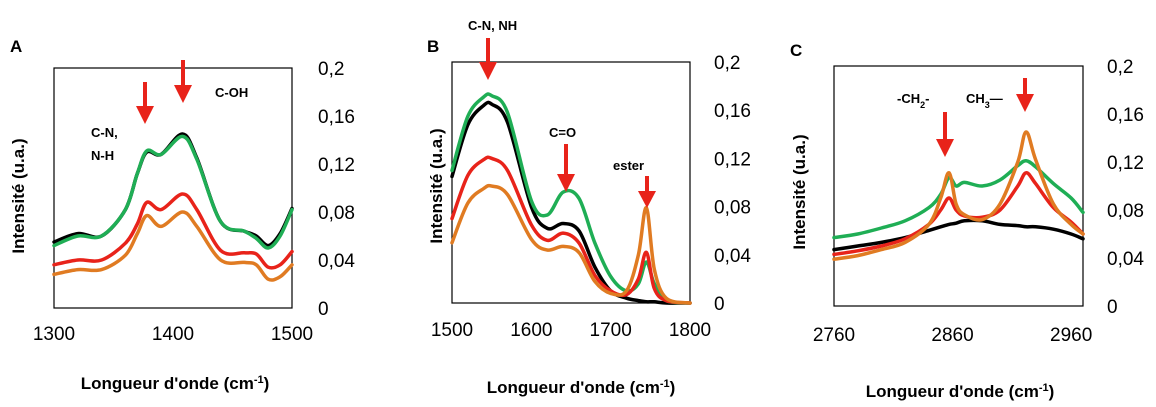 The image size is (1156, 407). Describe the element at coordinates (54, 334) in the screenshot. I see `x-tick-label-a-0: 1300` at that location.